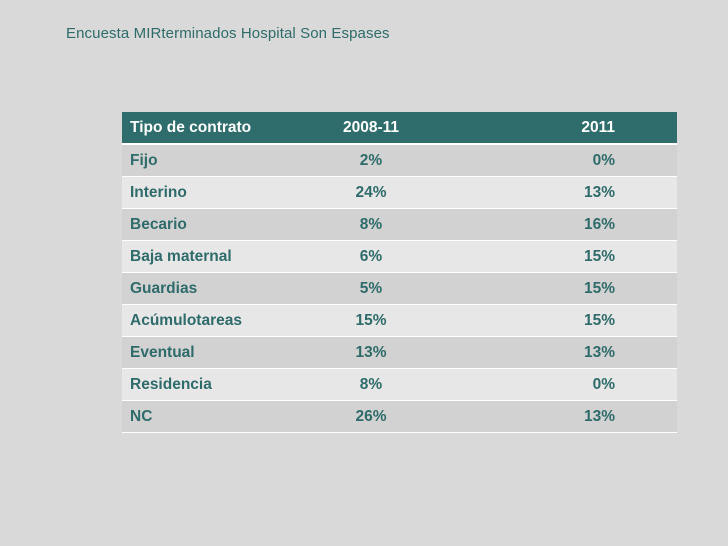  I want to click on table-row: Guardias 5% 15%, so click(399, 288).